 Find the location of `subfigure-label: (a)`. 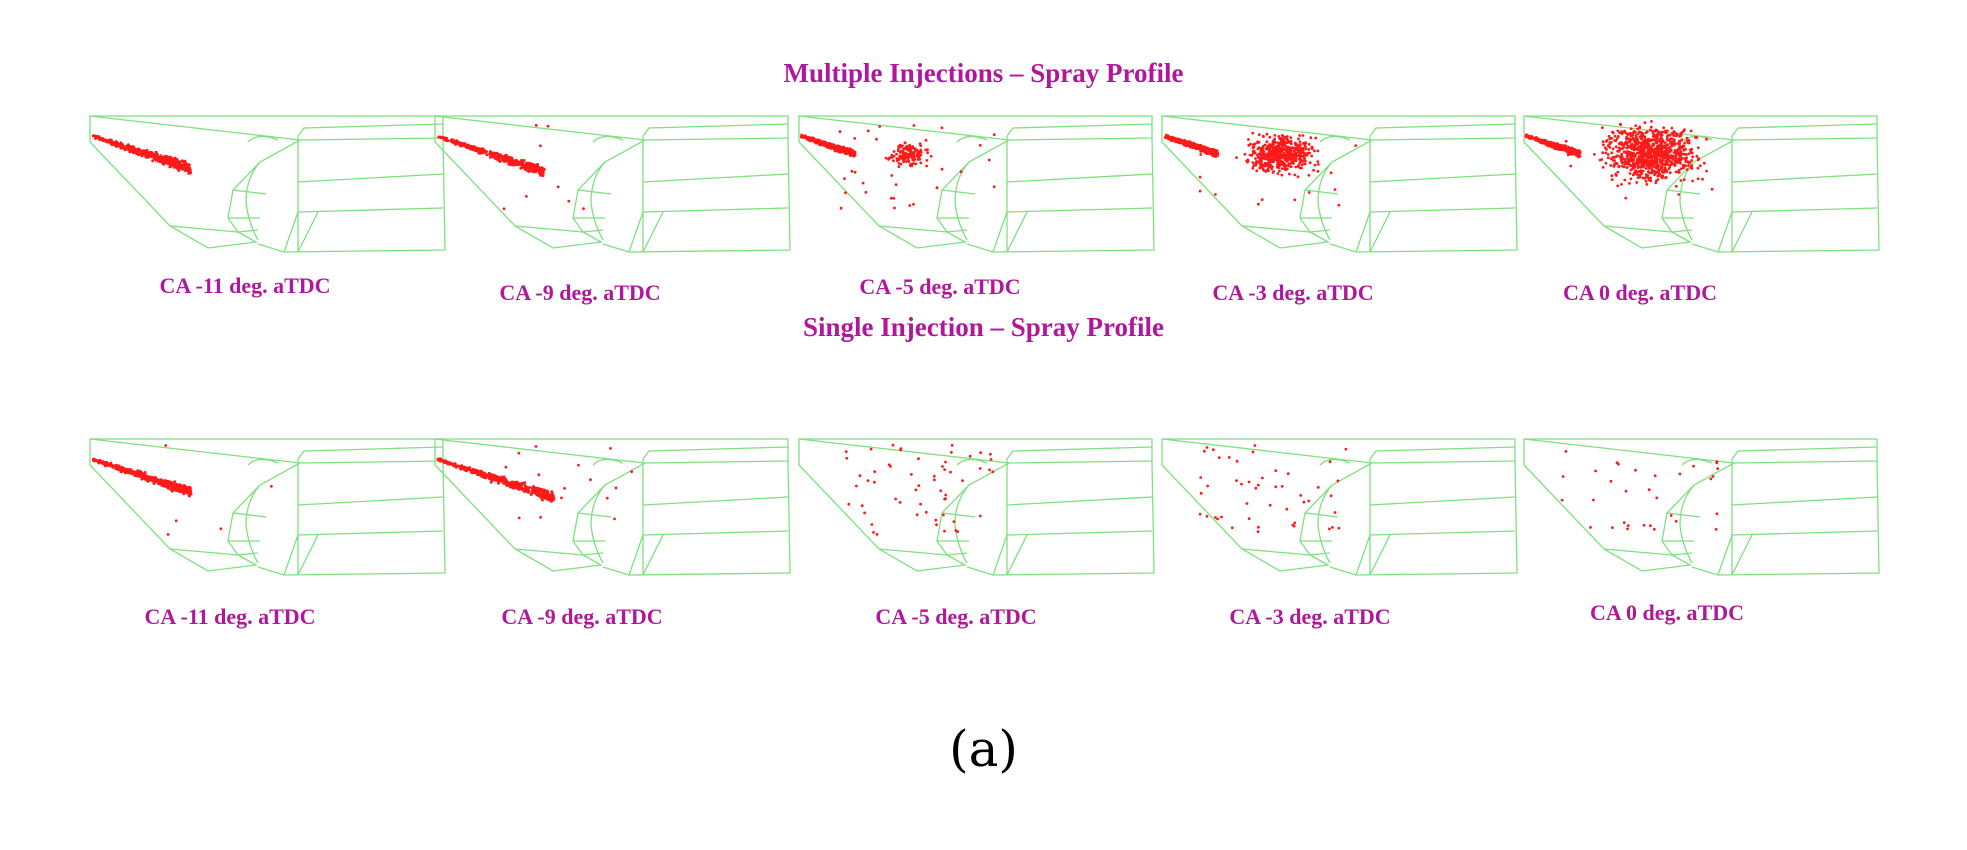

subfigure-label: (a) is located at coordinates (983, 749).